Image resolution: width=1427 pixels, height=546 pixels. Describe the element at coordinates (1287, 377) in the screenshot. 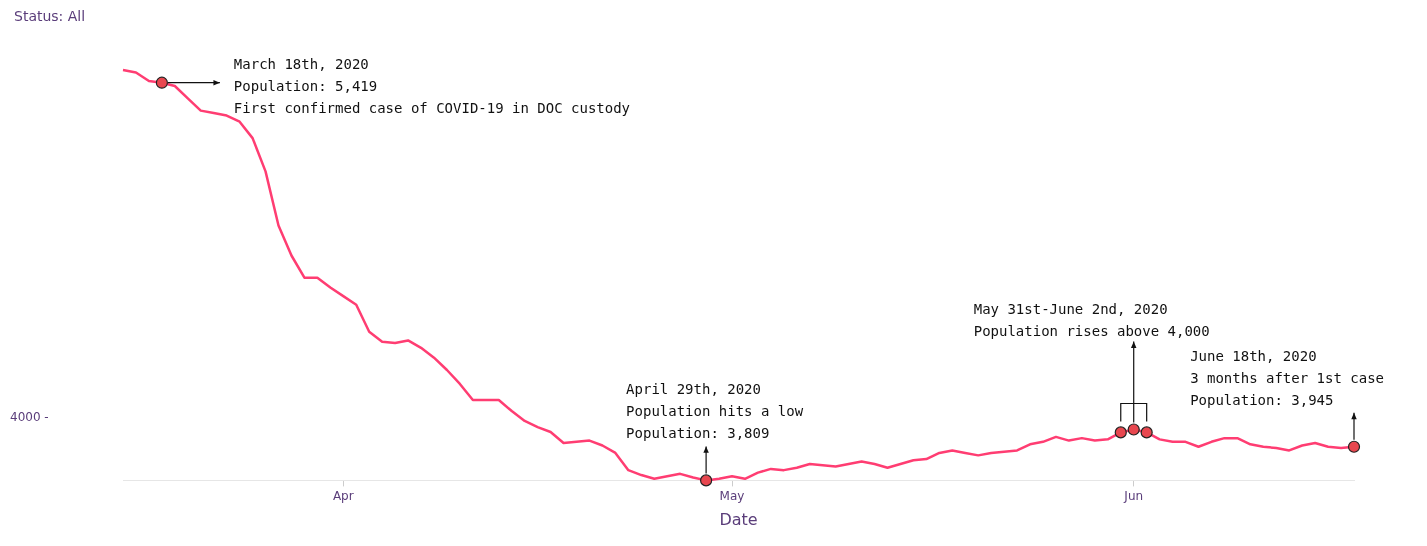

I see `annotation: June 18th, 2020 3 months after 1st case Population: 3,945` at that location.